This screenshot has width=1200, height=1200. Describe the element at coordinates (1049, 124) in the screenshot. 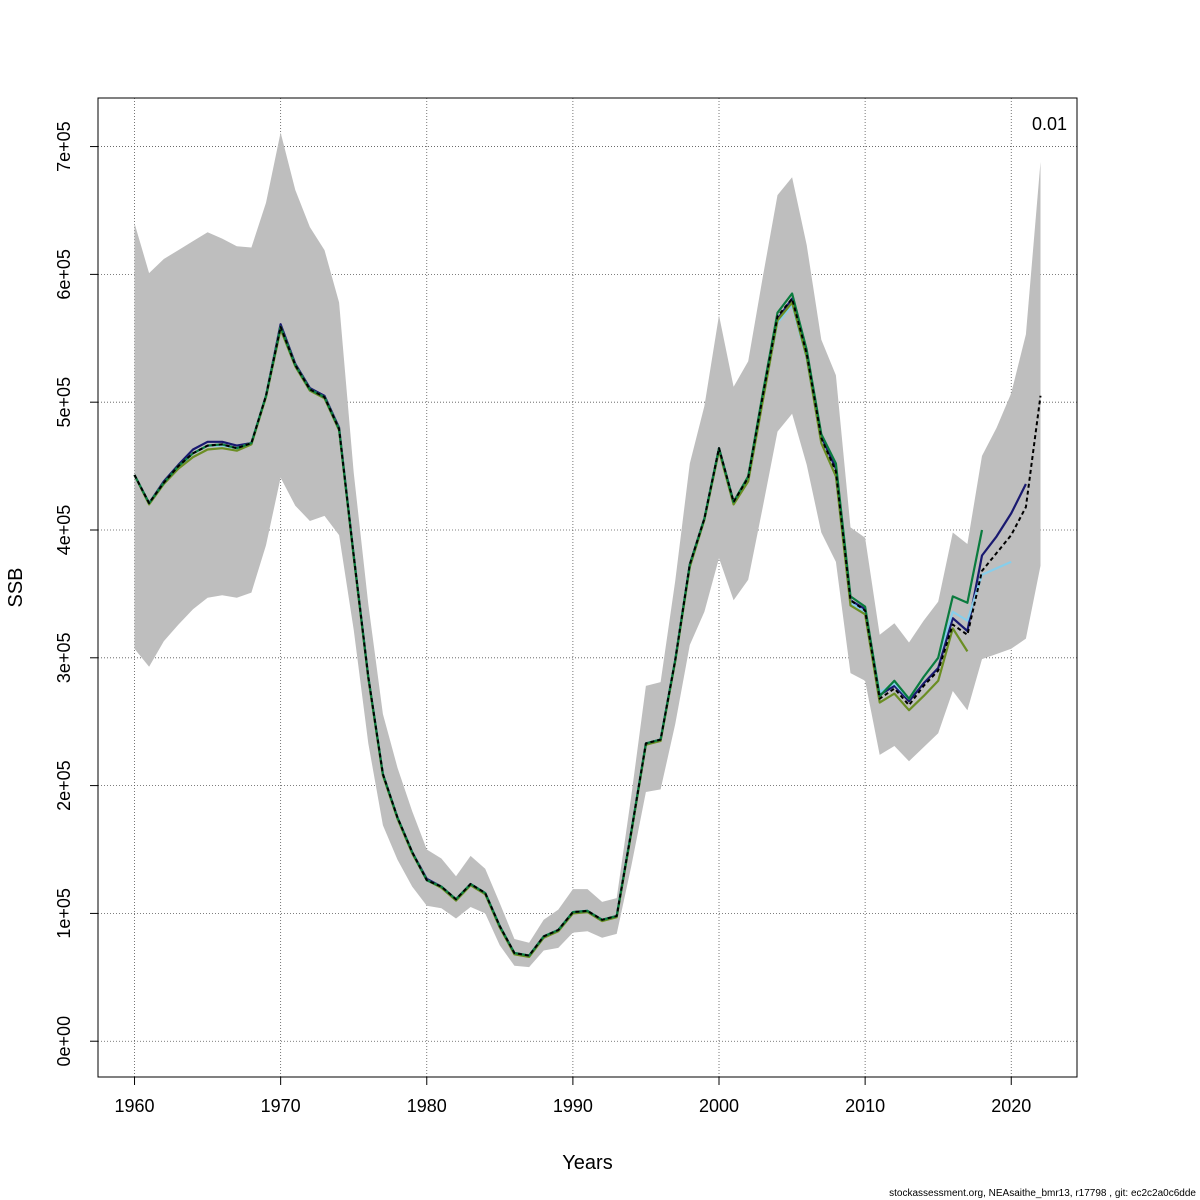

I see `annotation-value: 0.01` at that location.